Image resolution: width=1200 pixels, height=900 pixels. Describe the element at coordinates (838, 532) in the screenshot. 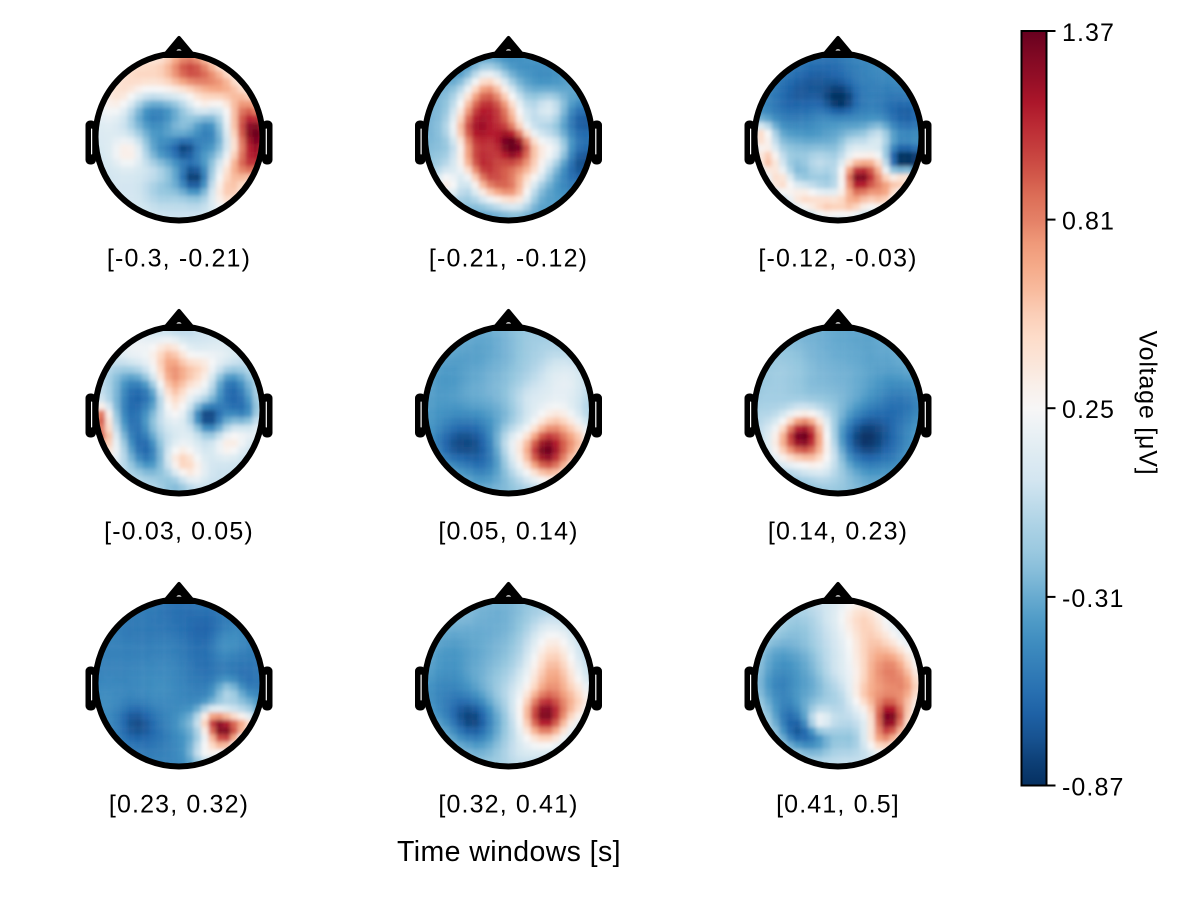

I see `svg-text: [0.14, 0.23)` at that location.